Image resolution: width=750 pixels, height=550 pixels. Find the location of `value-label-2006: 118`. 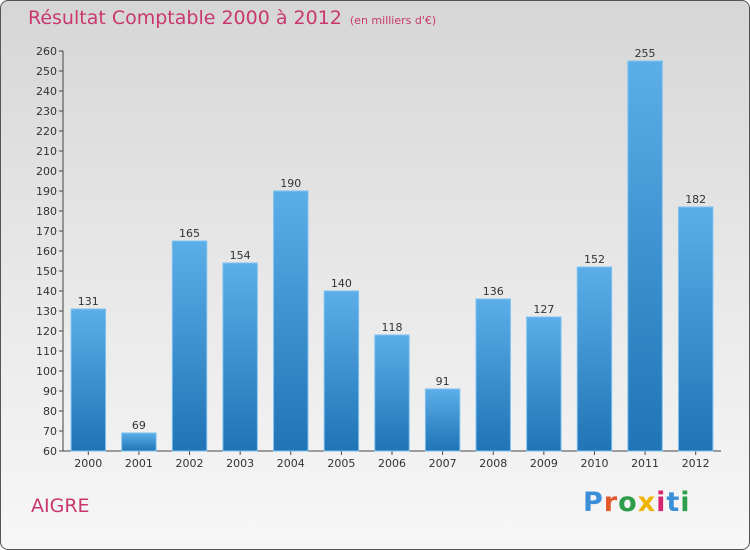

value-label-2006: 118 is located at coordinates (392, 327).